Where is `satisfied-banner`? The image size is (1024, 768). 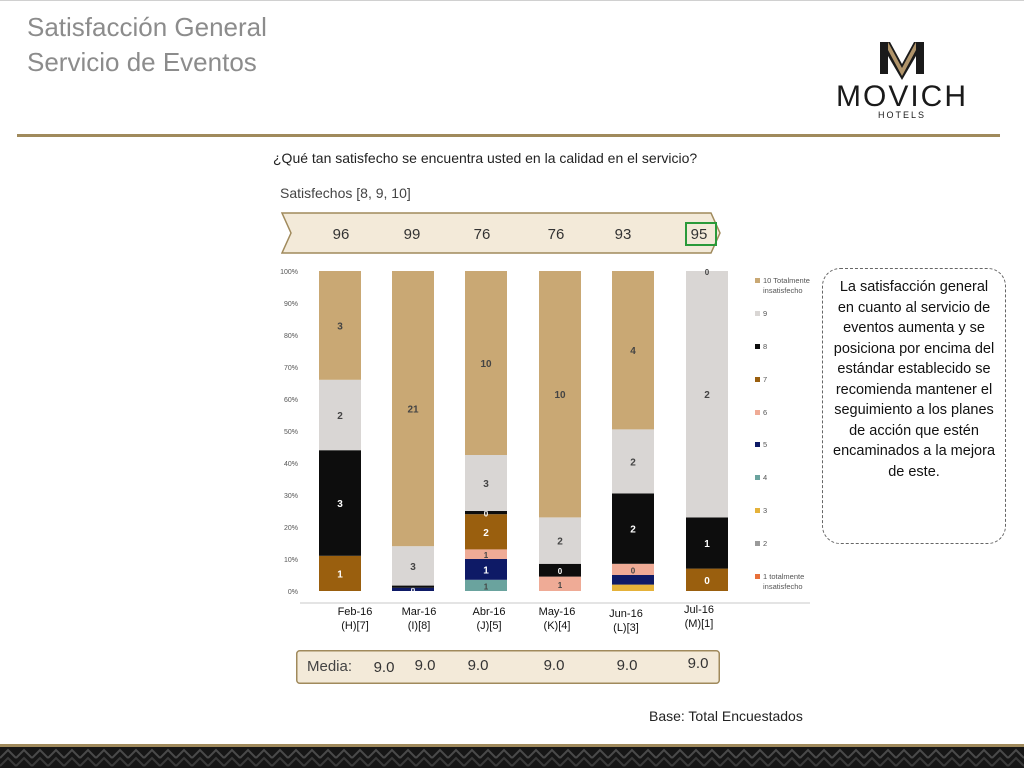
satisfied-banner is located at coordinates (501, 233).